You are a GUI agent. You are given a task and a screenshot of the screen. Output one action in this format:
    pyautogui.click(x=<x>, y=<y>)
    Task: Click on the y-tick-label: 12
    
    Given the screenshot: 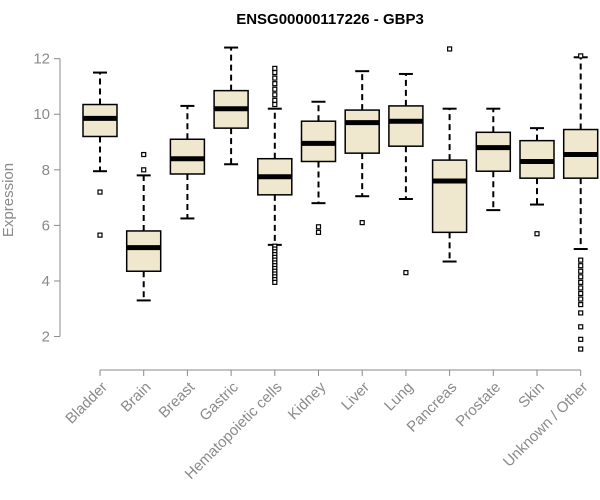 What is the action you would take?
    pyautogui.click(x=41, y=59)
    